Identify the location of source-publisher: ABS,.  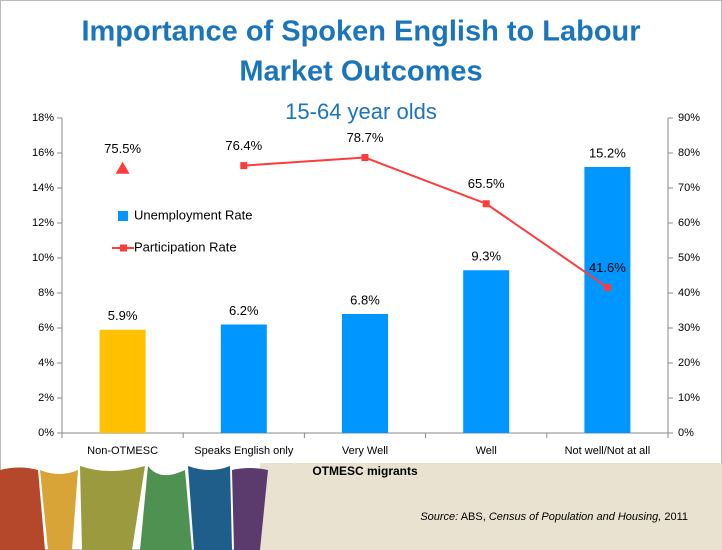
(473, 517).